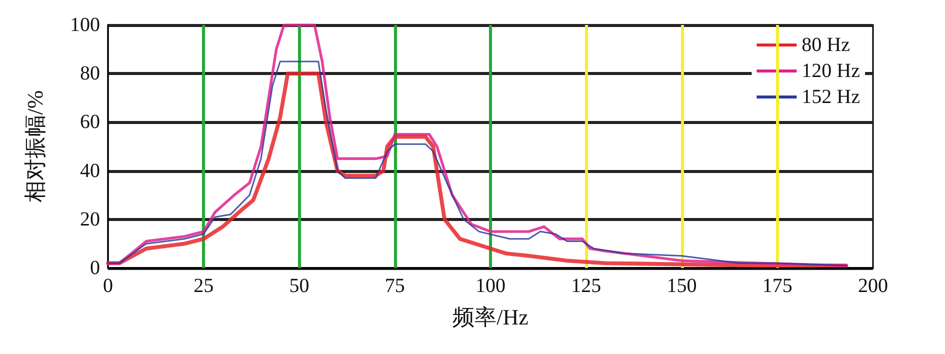 The image size is (945, 354). Describe the element at coordinates (491, 286) in the screenshot. I see `x-tick-label: 100` at that location.